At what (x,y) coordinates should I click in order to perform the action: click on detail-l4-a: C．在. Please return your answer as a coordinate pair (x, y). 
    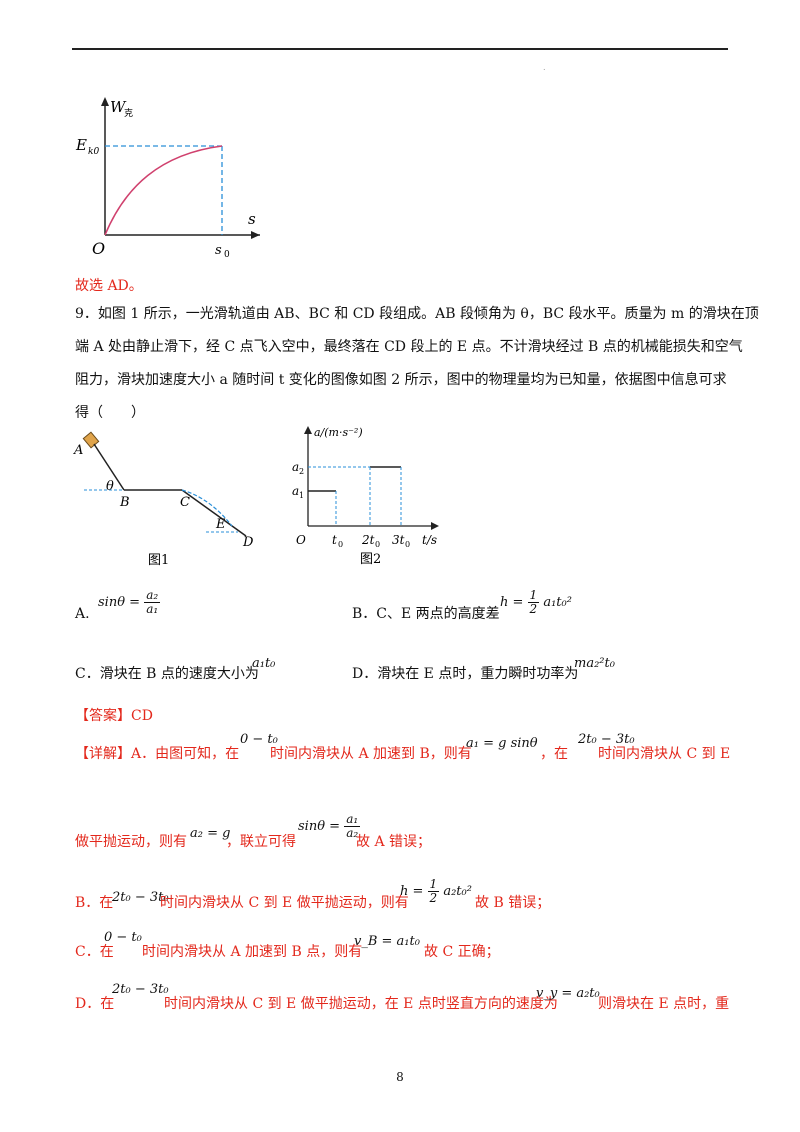
    Looking at the image, I should click on (94, 952).